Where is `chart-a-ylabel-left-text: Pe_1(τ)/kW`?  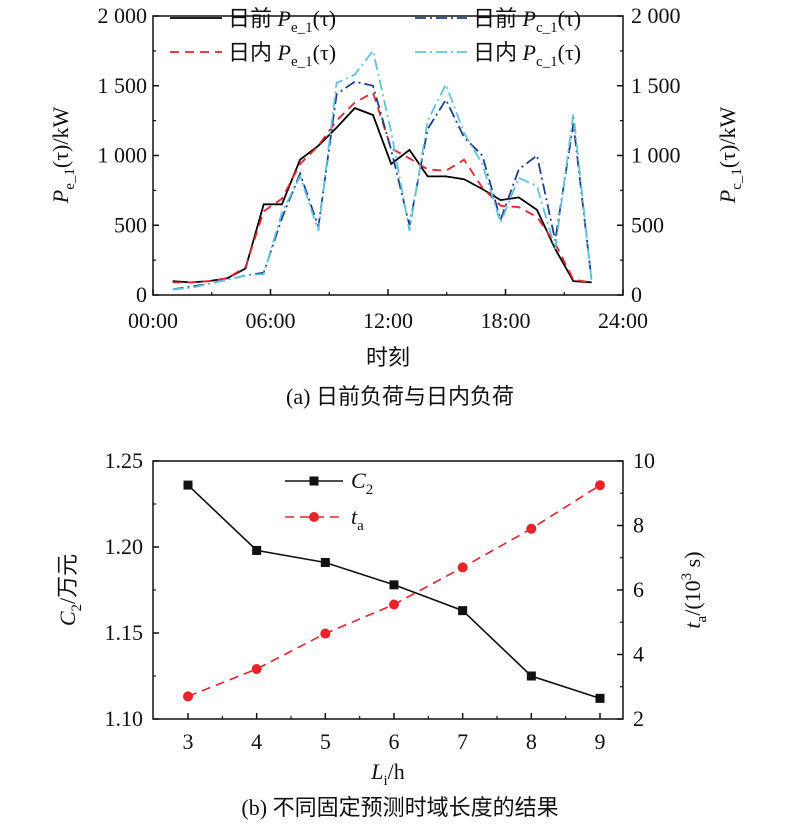
chart-a-ylabel-left-text: Pe_1(τ)/kW is located at coordinates (63, 156).